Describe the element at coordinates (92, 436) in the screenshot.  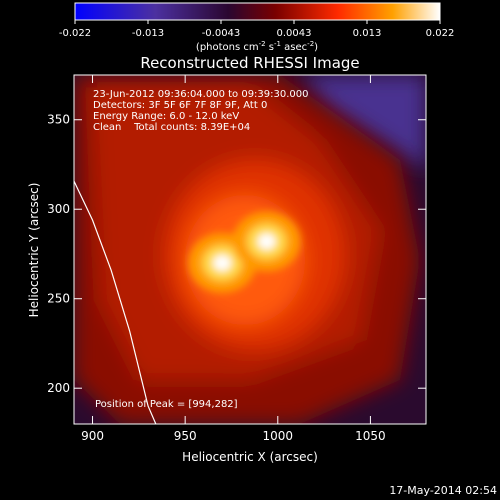
I see `x-tick-label-0: 900` at that location.